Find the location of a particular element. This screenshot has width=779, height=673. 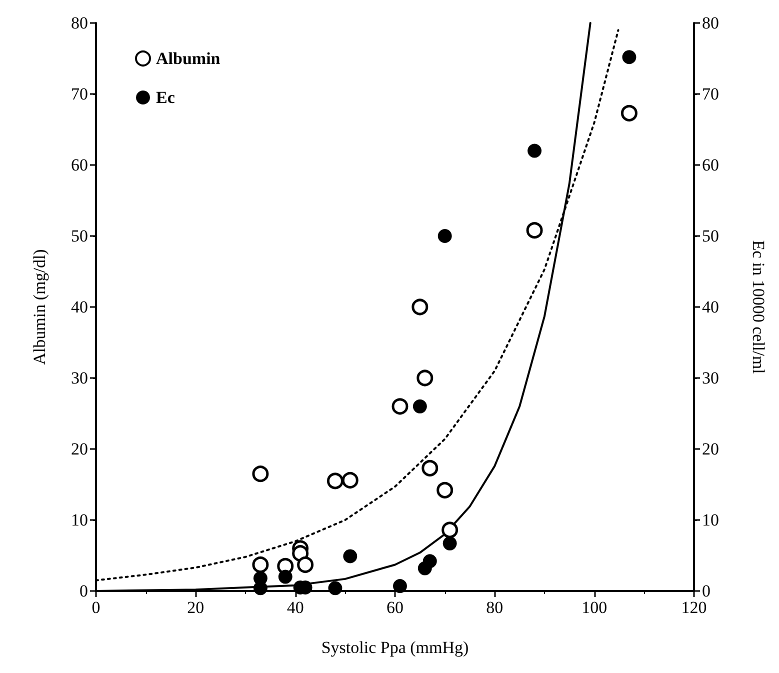

y2-tick-label: 10 is located at coordinates (710, 520).